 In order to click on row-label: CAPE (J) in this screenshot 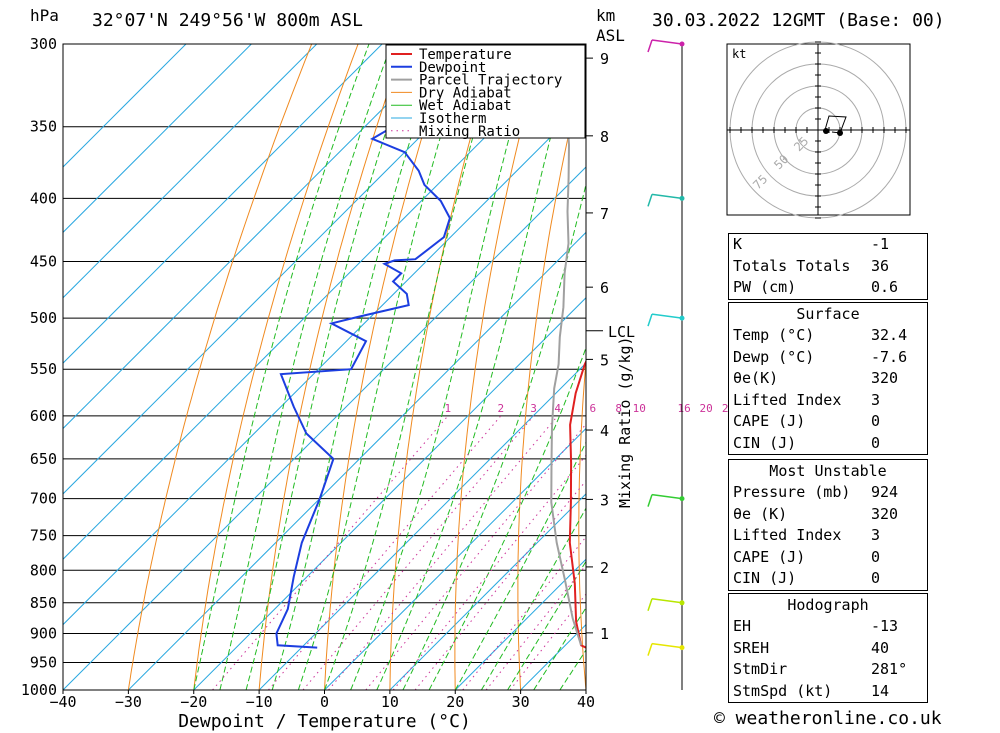, I will do `click(769, 556)`.